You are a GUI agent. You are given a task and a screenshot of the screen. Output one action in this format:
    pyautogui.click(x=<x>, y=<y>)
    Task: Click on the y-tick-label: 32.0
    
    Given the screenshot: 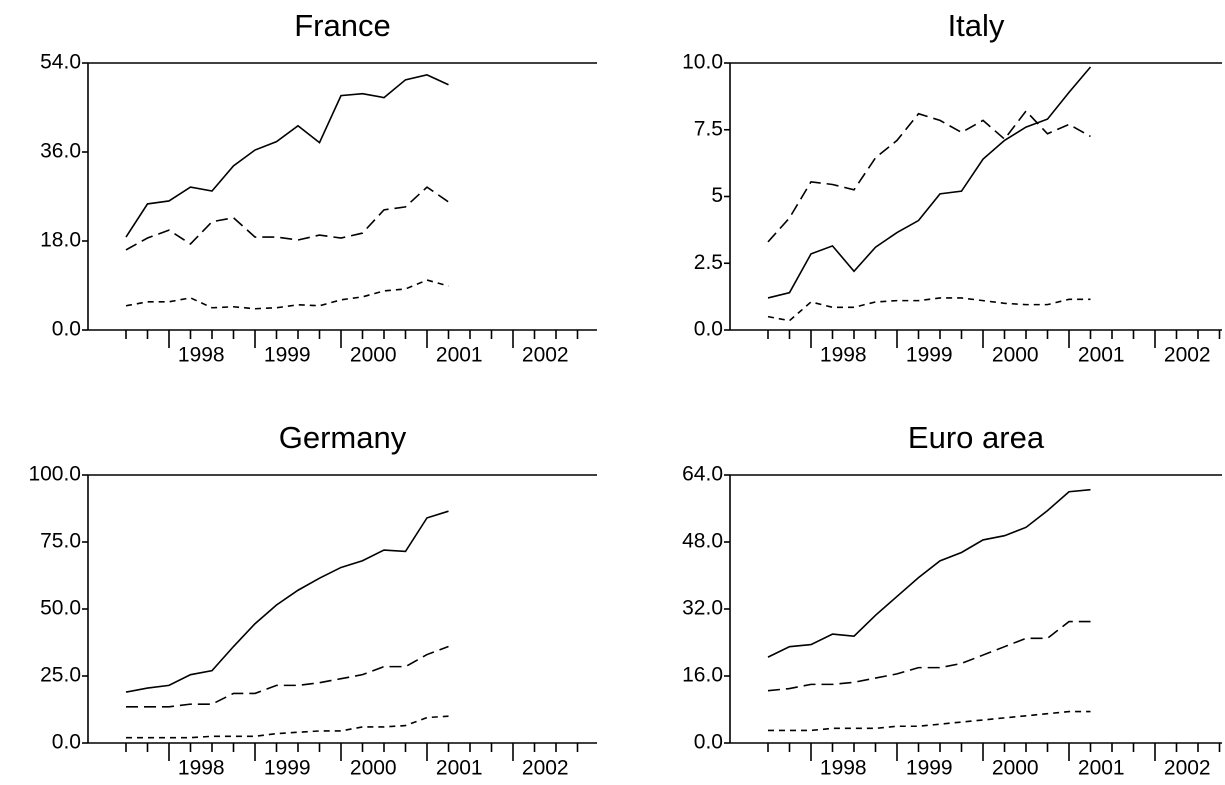 What is the action you would take?
    pyautogui.click(x=702, y=608)
    